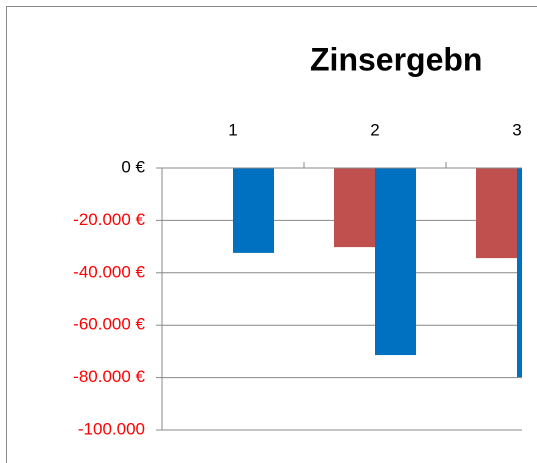 The width and height of the screenshot is (537, 463). What do you see at coordinates (109, 376) in the screenshot?
I see `y-tick-label: -80.000 €` at bounding box center [109, 376].